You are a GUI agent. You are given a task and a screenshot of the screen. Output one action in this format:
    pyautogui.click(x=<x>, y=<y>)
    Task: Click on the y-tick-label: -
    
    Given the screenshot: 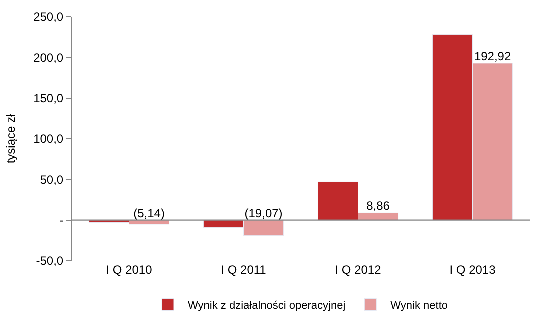 What is the action you would take?
    pyautogui.click(x=62, y=221)
    